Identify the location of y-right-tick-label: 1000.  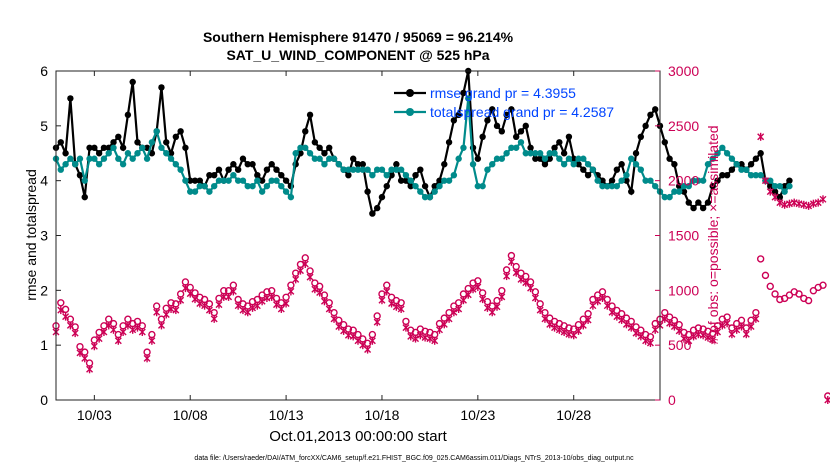
(683, 290).